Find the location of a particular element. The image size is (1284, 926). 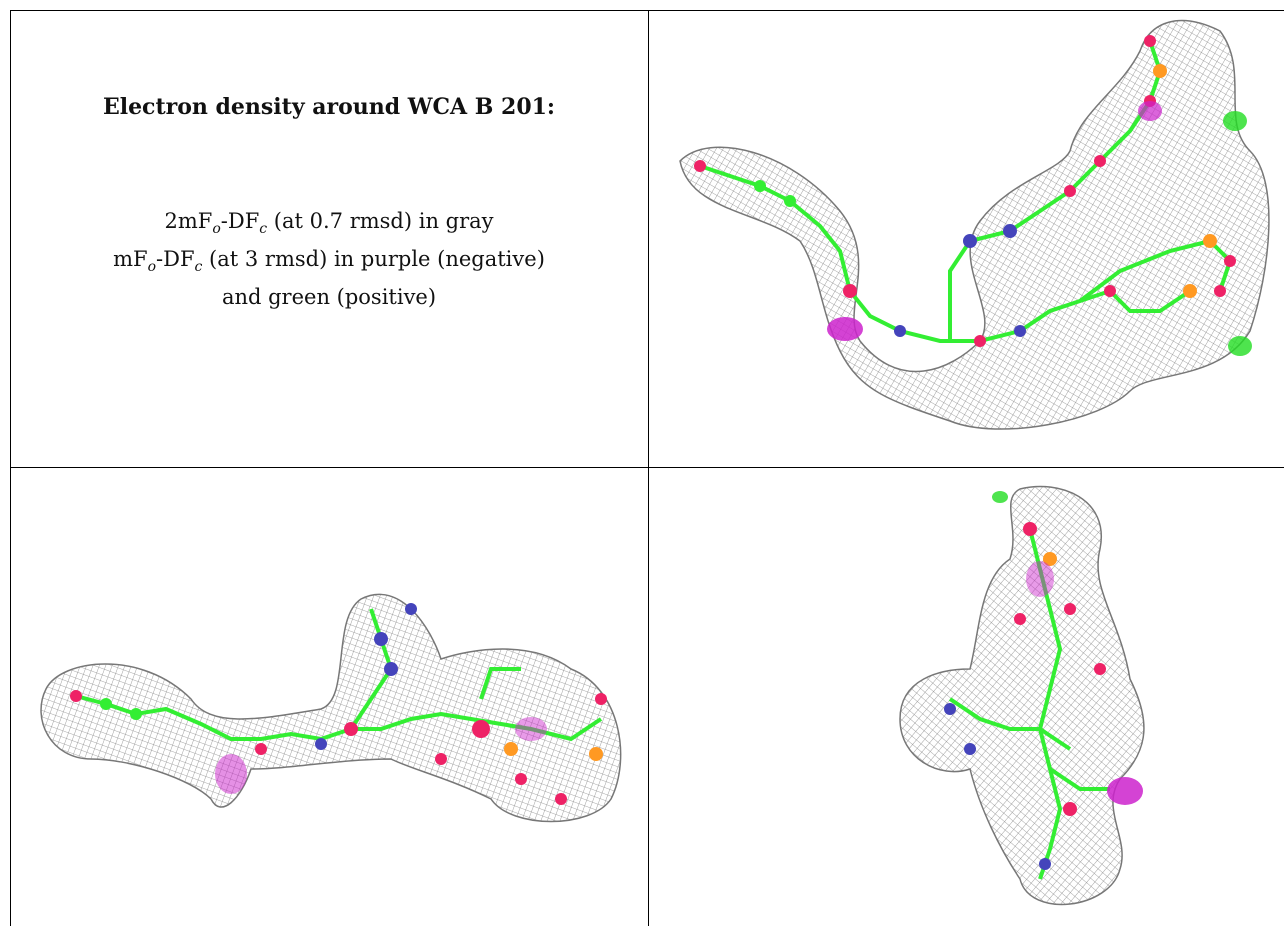

table-top-border is located at coordinates (647, 10).